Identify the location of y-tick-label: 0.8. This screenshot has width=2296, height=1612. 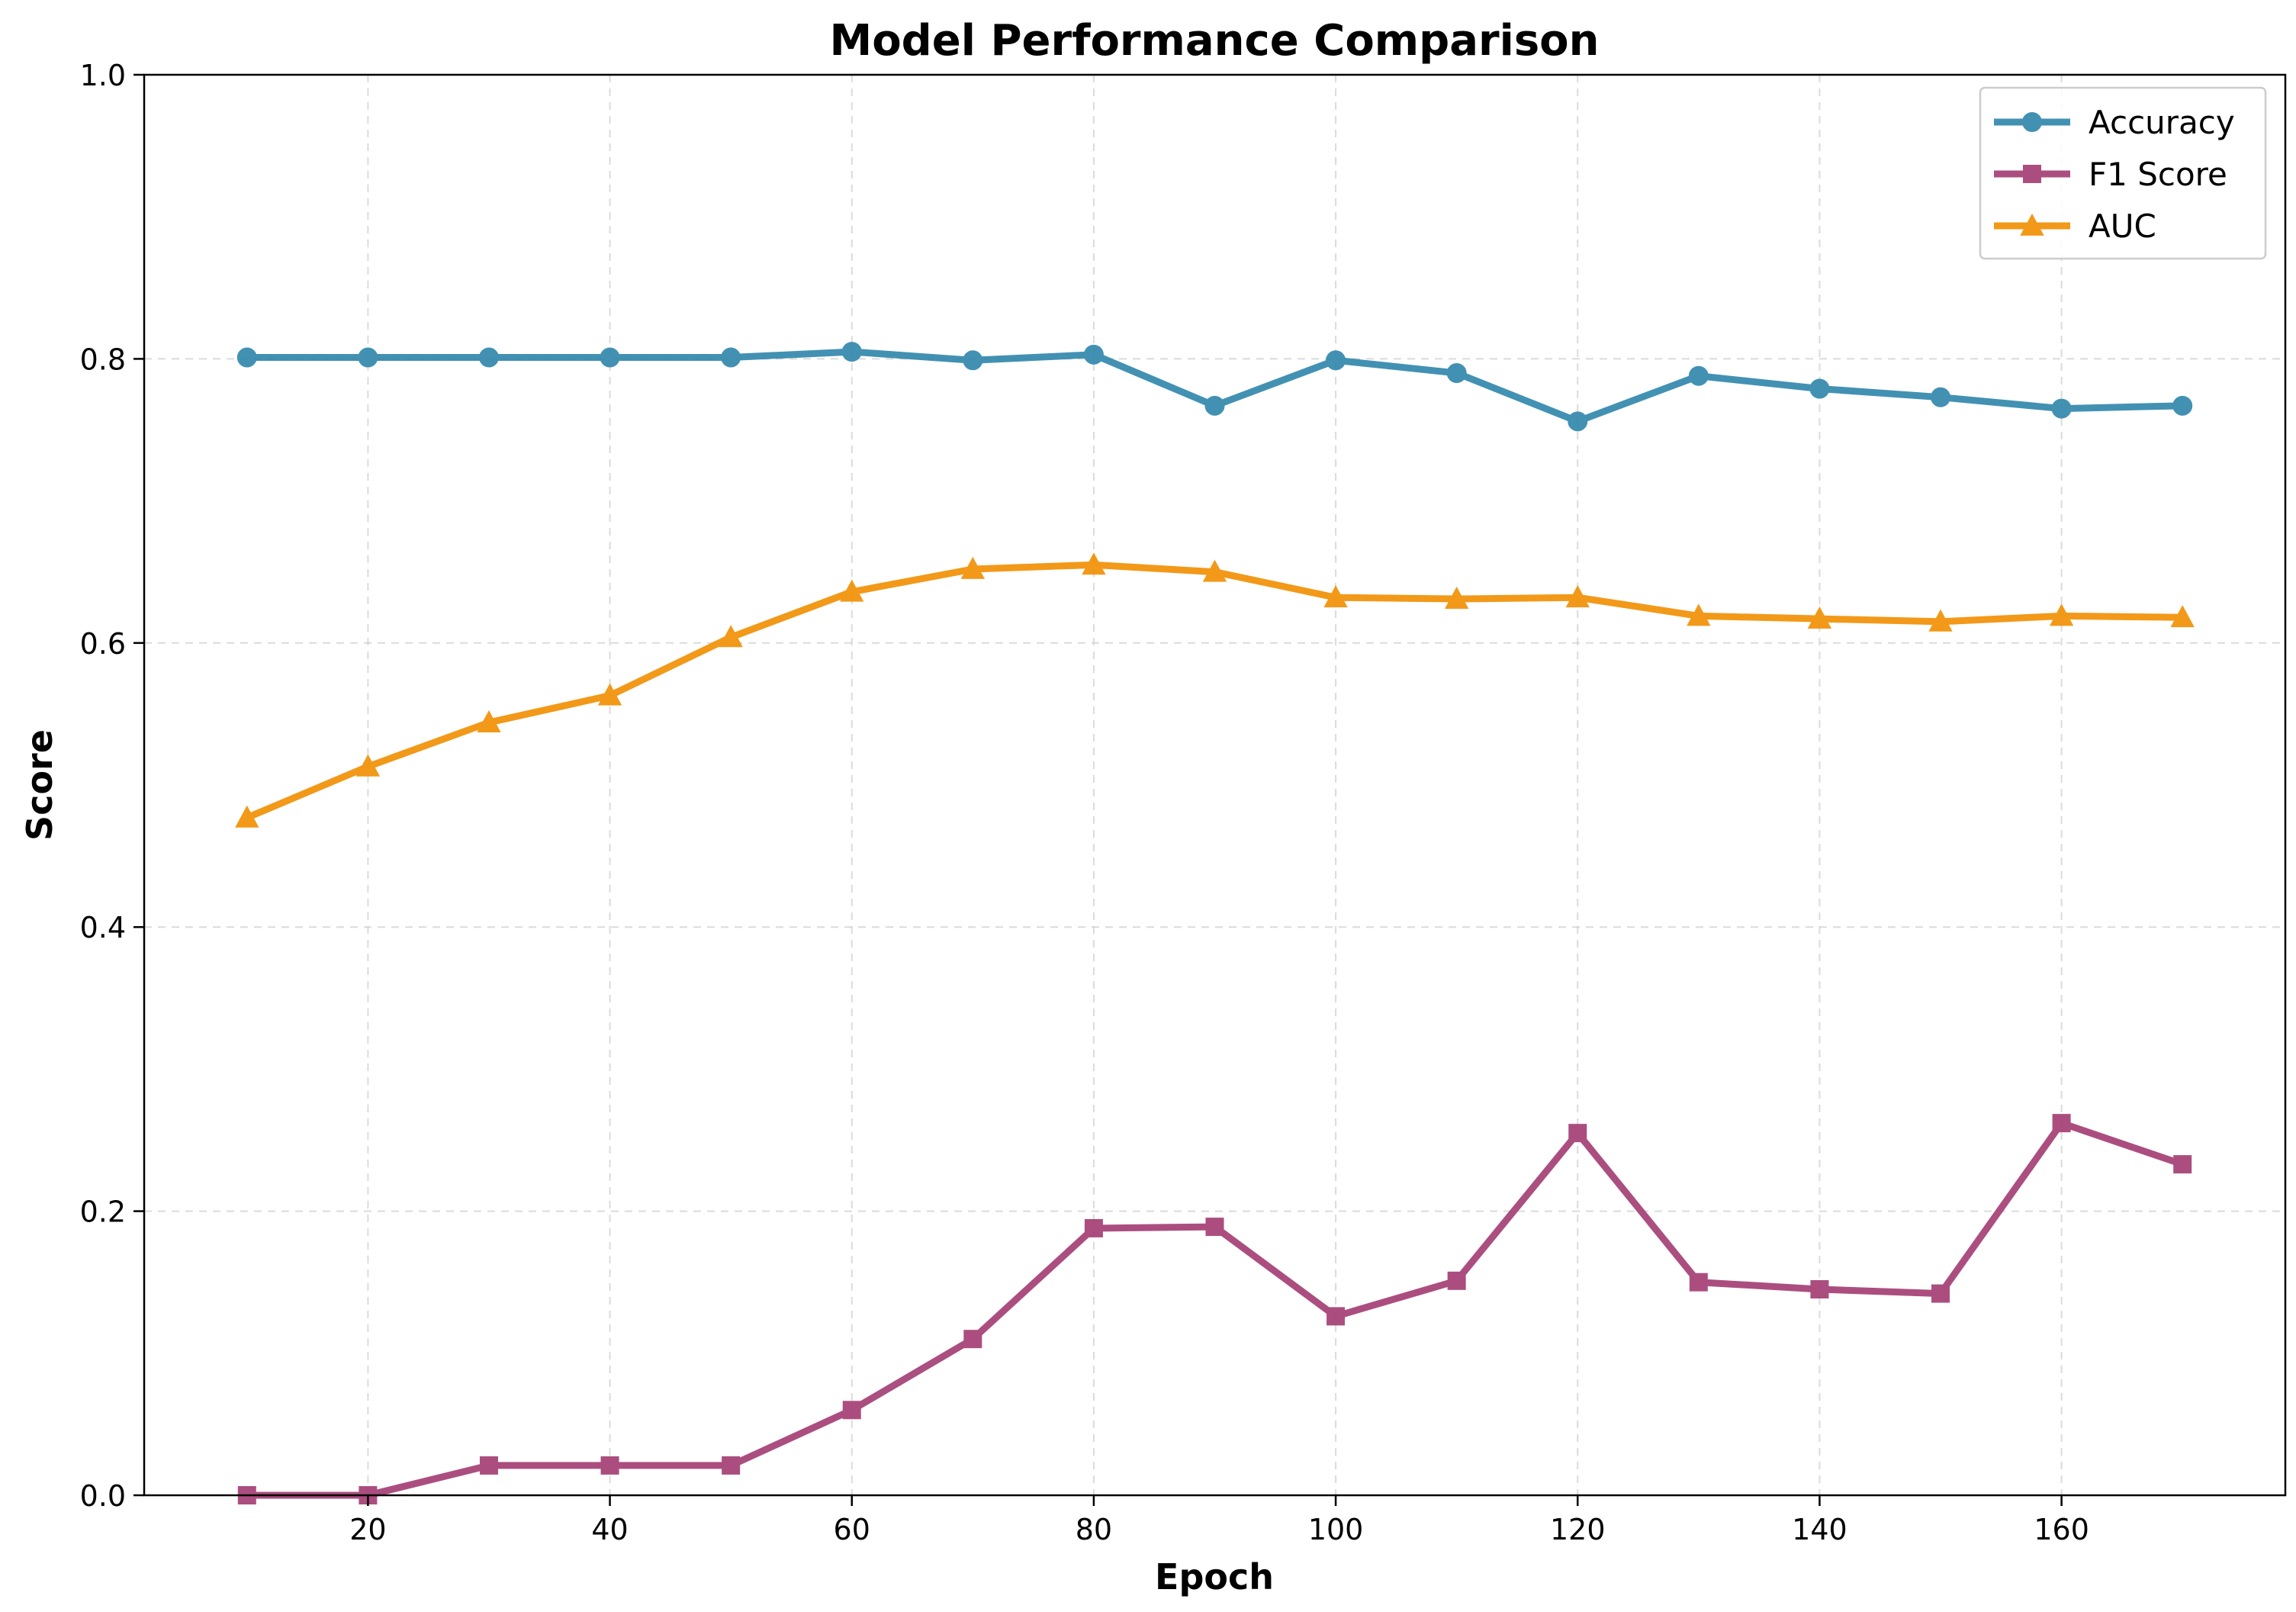
(103, 359).